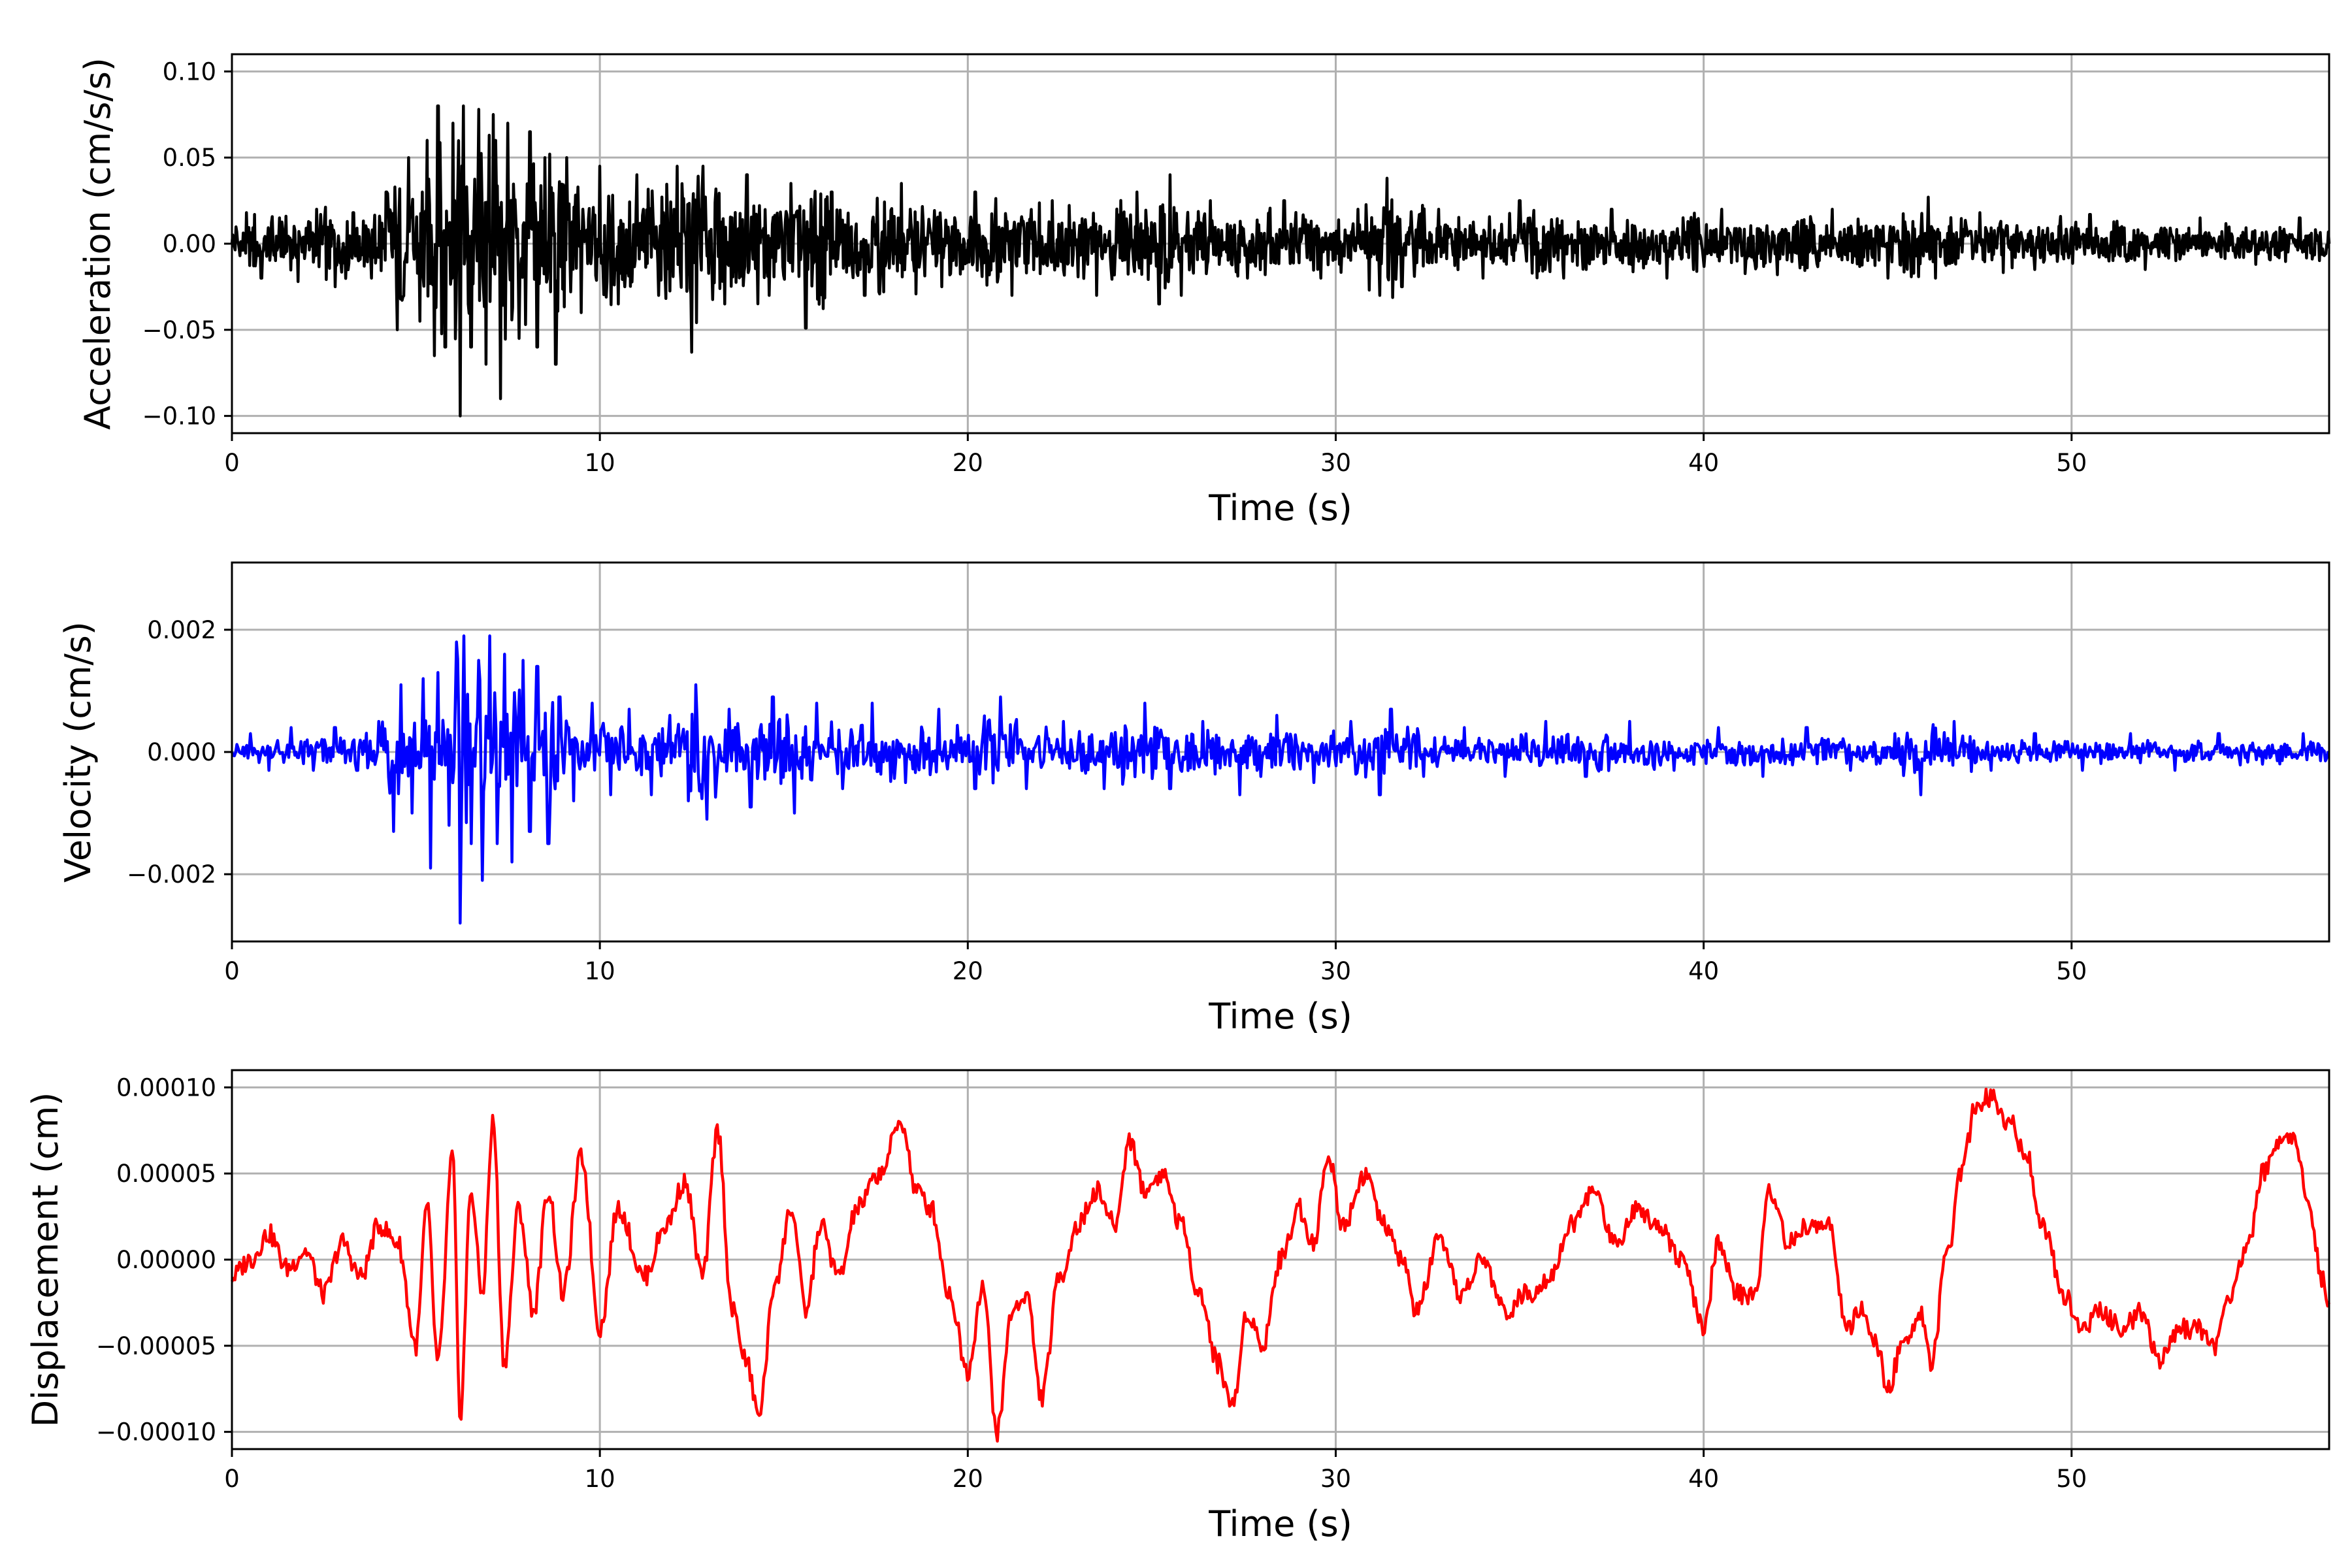 This screenshot has width=2352, height=1568. I want to click on y-tick-label: −0.002, so click(171, 874).